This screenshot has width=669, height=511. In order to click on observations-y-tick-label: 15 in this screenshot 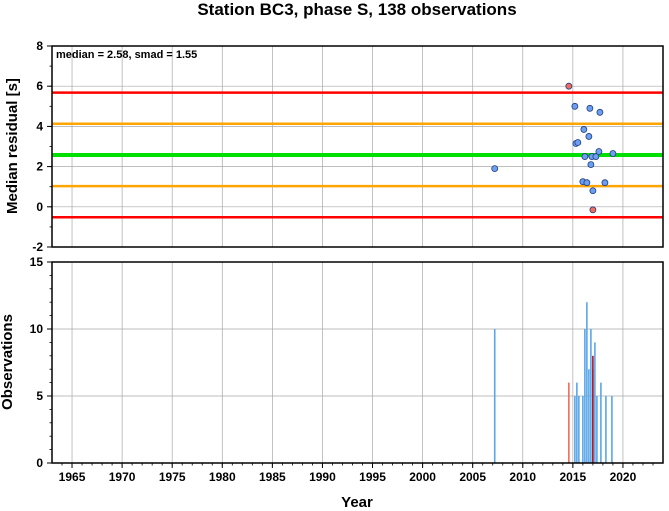, I will do `click(37, 262)`.